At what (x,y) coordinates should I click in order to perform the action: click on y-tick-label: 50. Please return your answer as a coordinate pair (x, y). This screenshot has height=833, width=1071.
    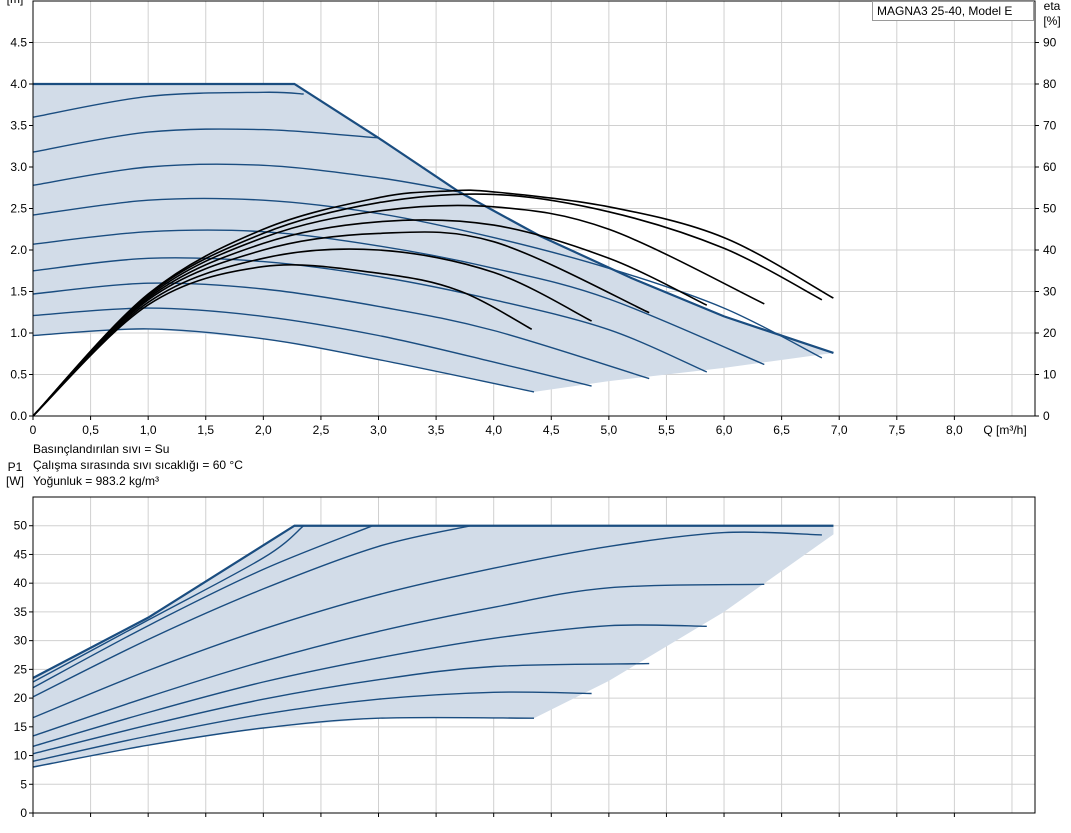
    Looking at the image, I should click on (21, 526).